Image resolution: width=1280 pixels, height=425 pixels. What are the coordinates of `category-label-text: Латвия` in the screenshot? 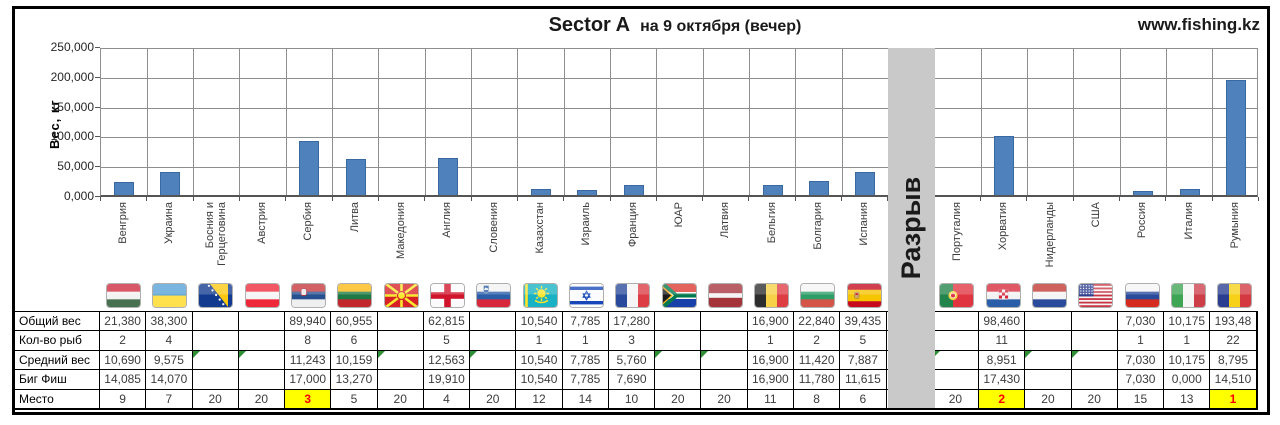 It's located at (725, 220).